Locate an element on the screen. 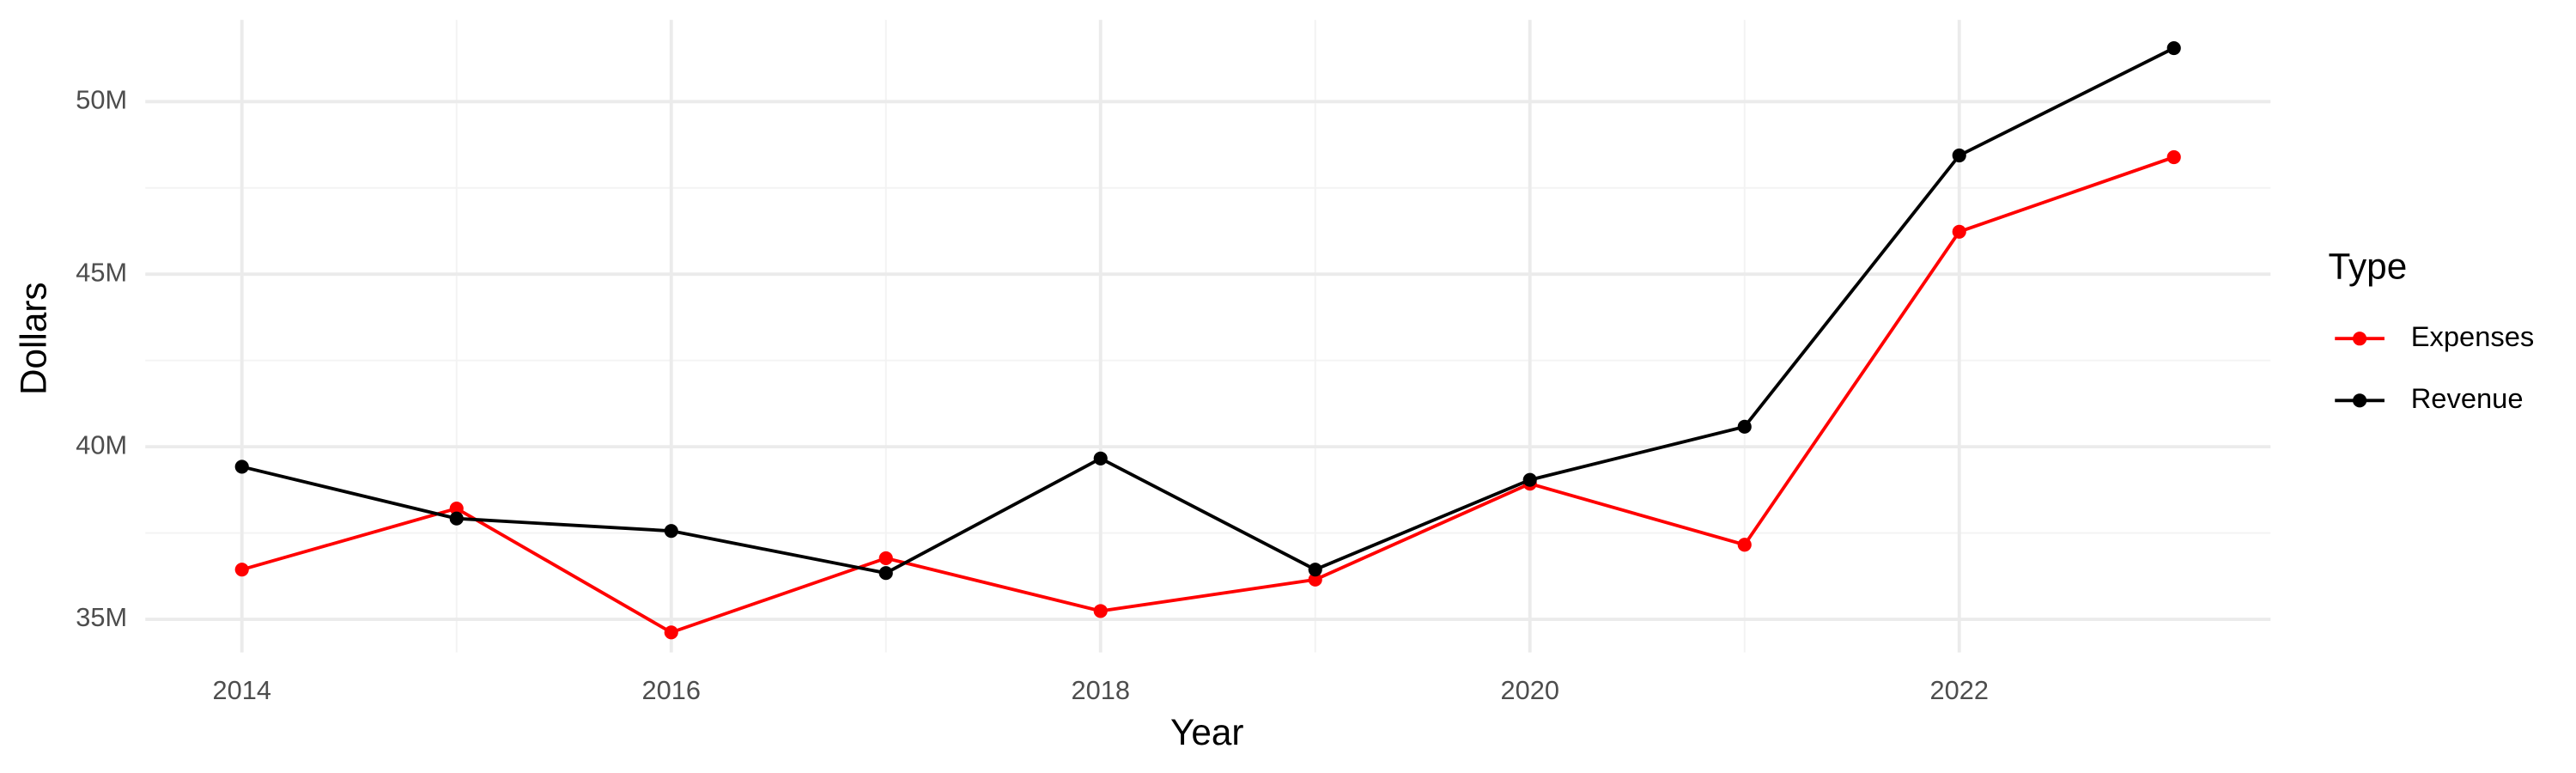 The height and width of the screenshot is (773, 2576). y-tick-label: 45M is located at coordinates (101, 272).